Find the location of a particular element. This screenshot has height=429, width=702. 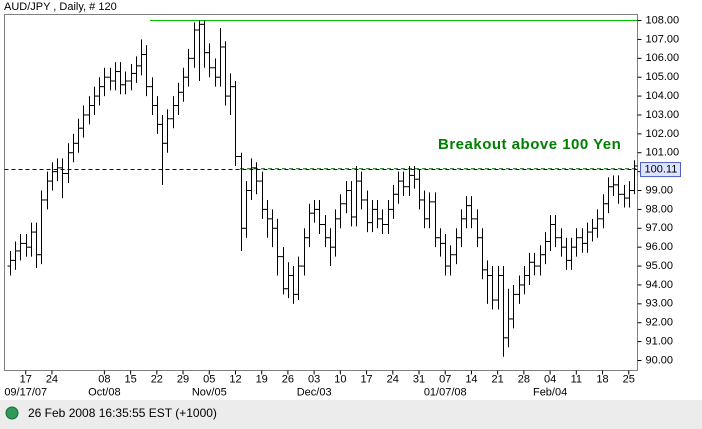

y-tick-label: 106.00 is located at coordinates (663, 58).